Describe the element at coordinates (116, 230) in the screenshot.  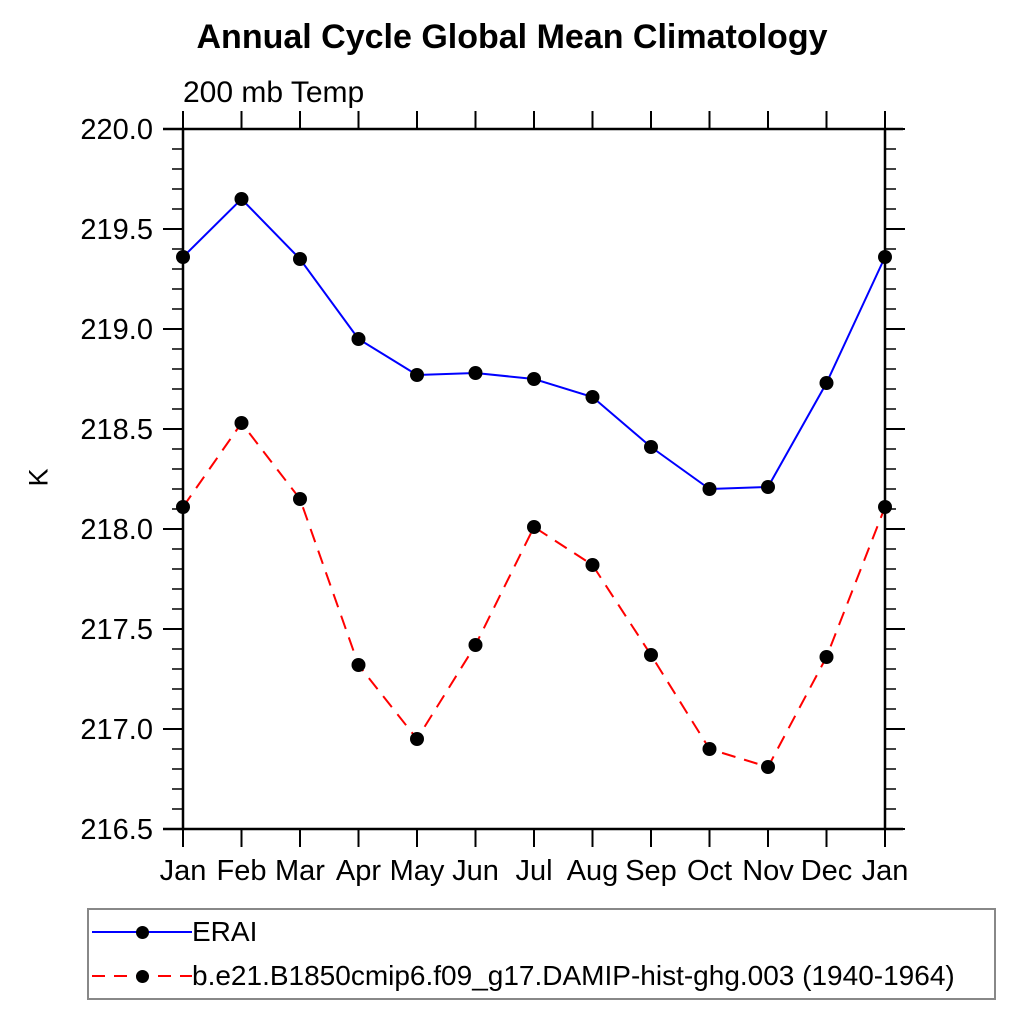
I see `y-tick-label: 219.5` at that location.